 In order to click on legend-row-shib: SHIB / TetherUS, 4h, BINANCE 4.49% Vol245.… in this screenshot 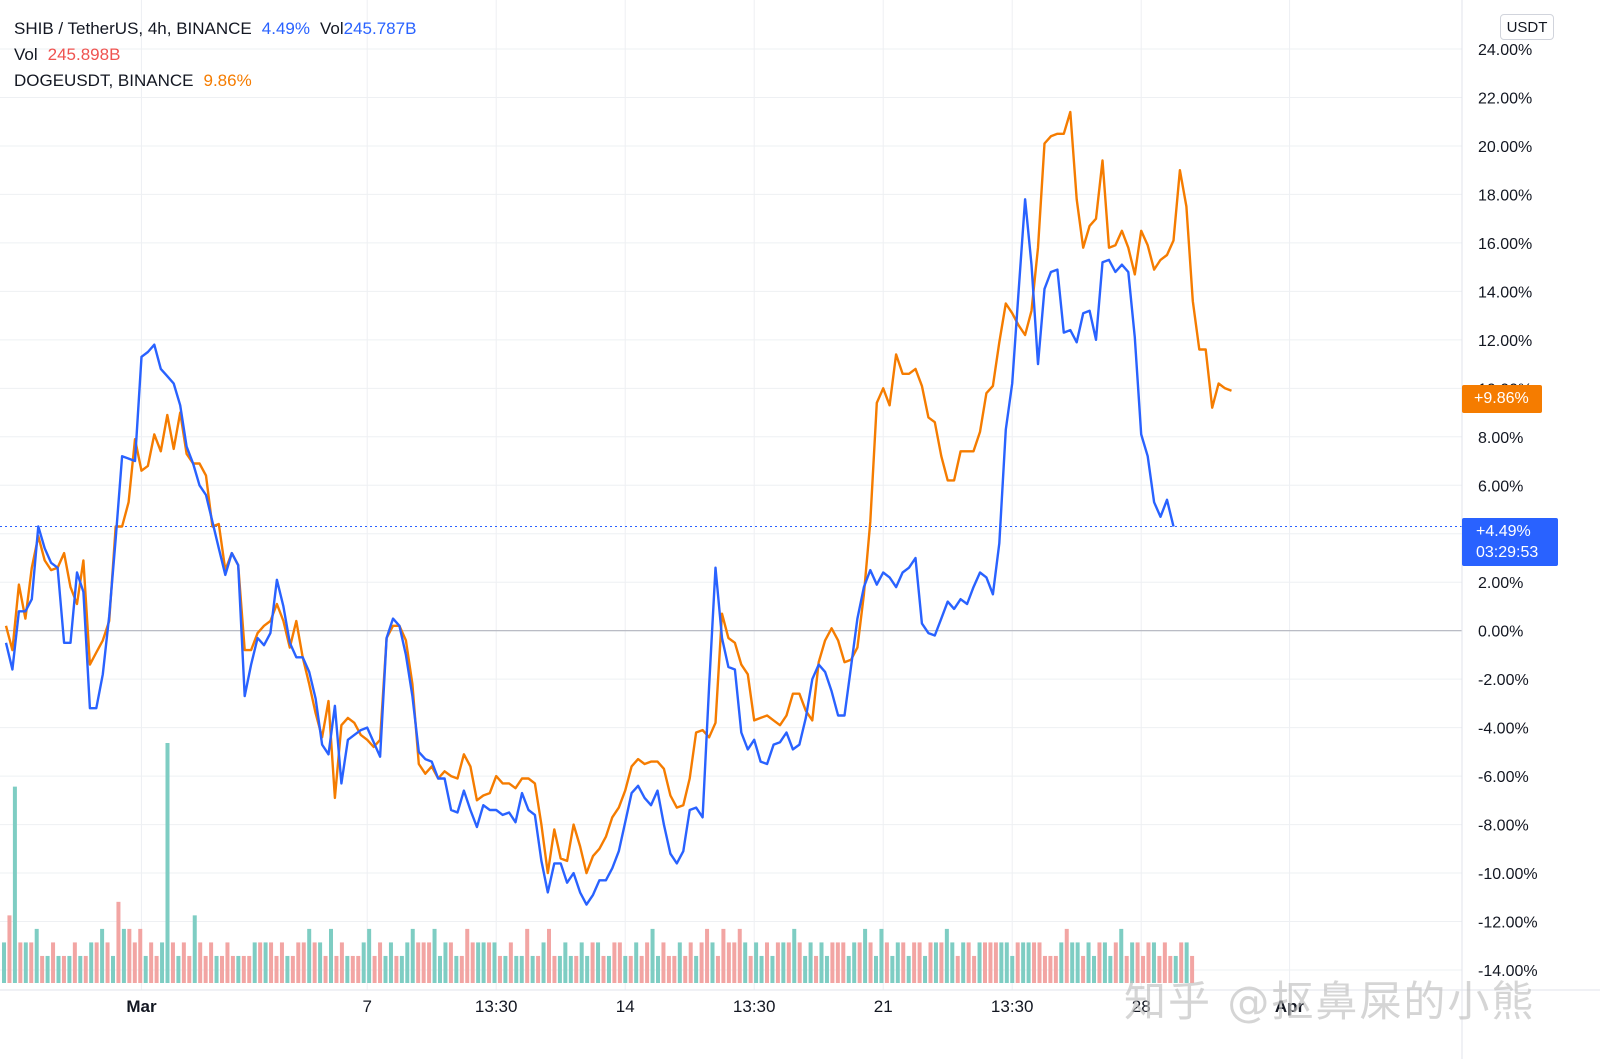, I will do `click(215, 29)`.